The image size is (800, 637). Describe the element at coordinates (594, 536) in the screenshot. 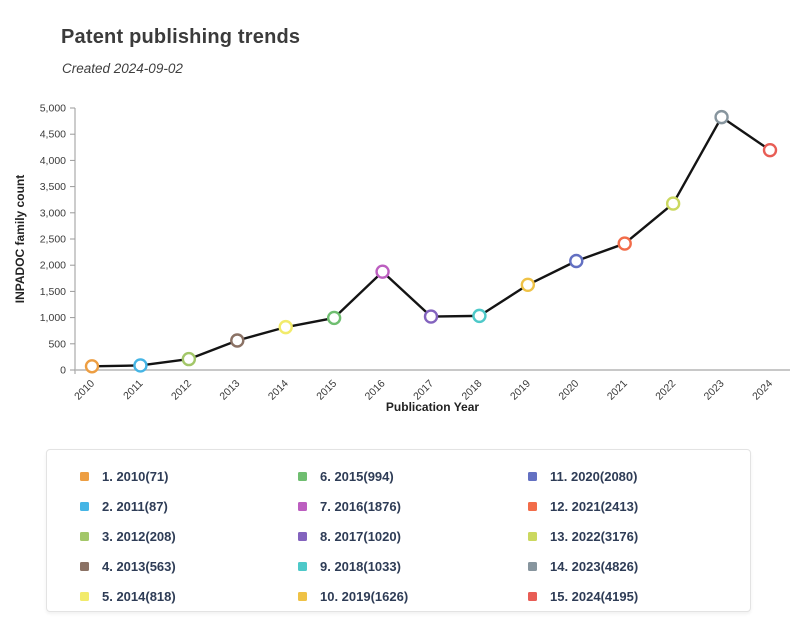

I see `legend-label: 13. 2022(3176)` at that location.